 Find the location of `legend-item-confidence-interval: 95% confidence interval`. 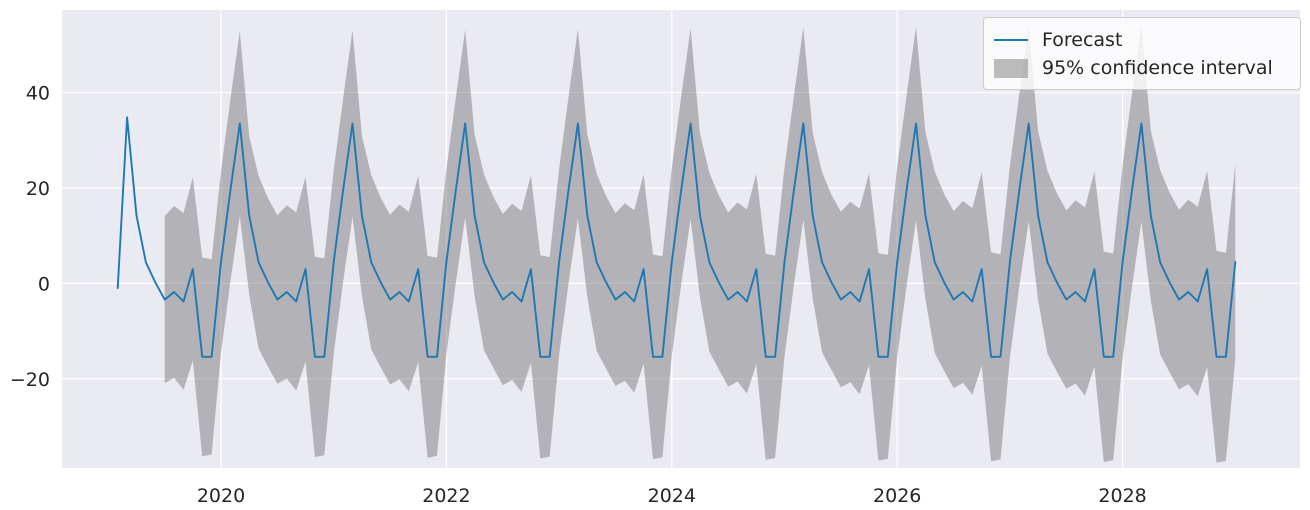

legend-item-confidence-interval: 95% confidence interval is located at coordinates (1141, 69).